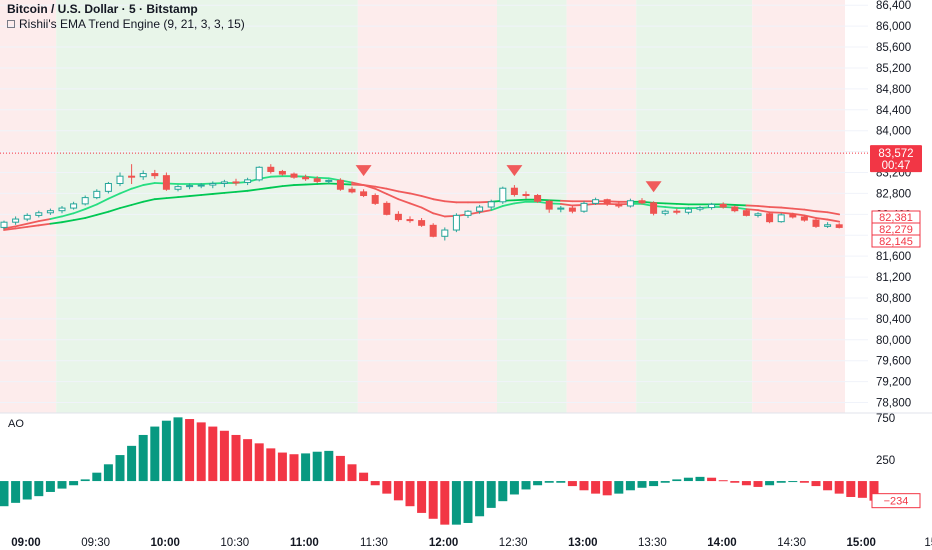  I want to click on bar-countdown: 00:47, so click(896, 166).